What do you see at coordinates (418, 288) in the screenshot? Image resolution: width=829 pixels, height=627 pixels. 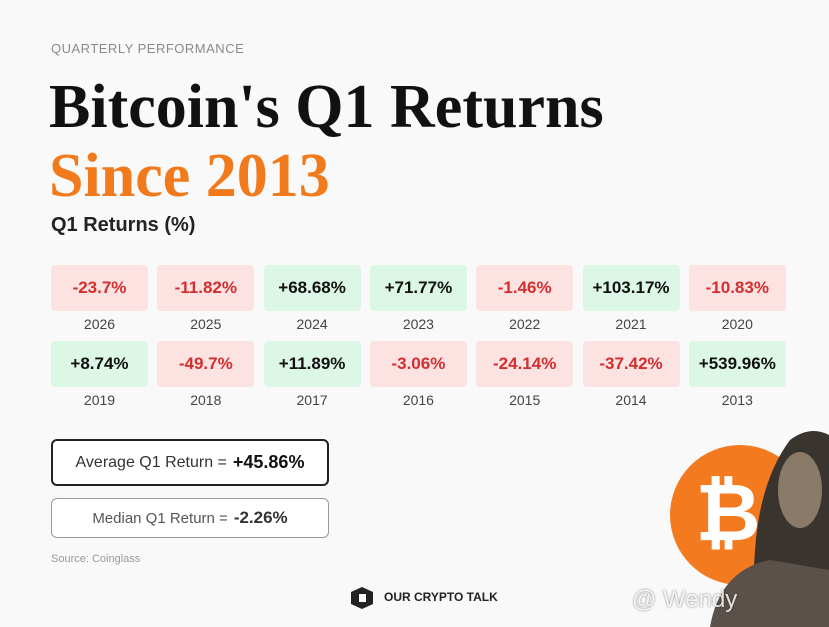 I see `return-tile: +71.77%` at bounding box center [418, 288].